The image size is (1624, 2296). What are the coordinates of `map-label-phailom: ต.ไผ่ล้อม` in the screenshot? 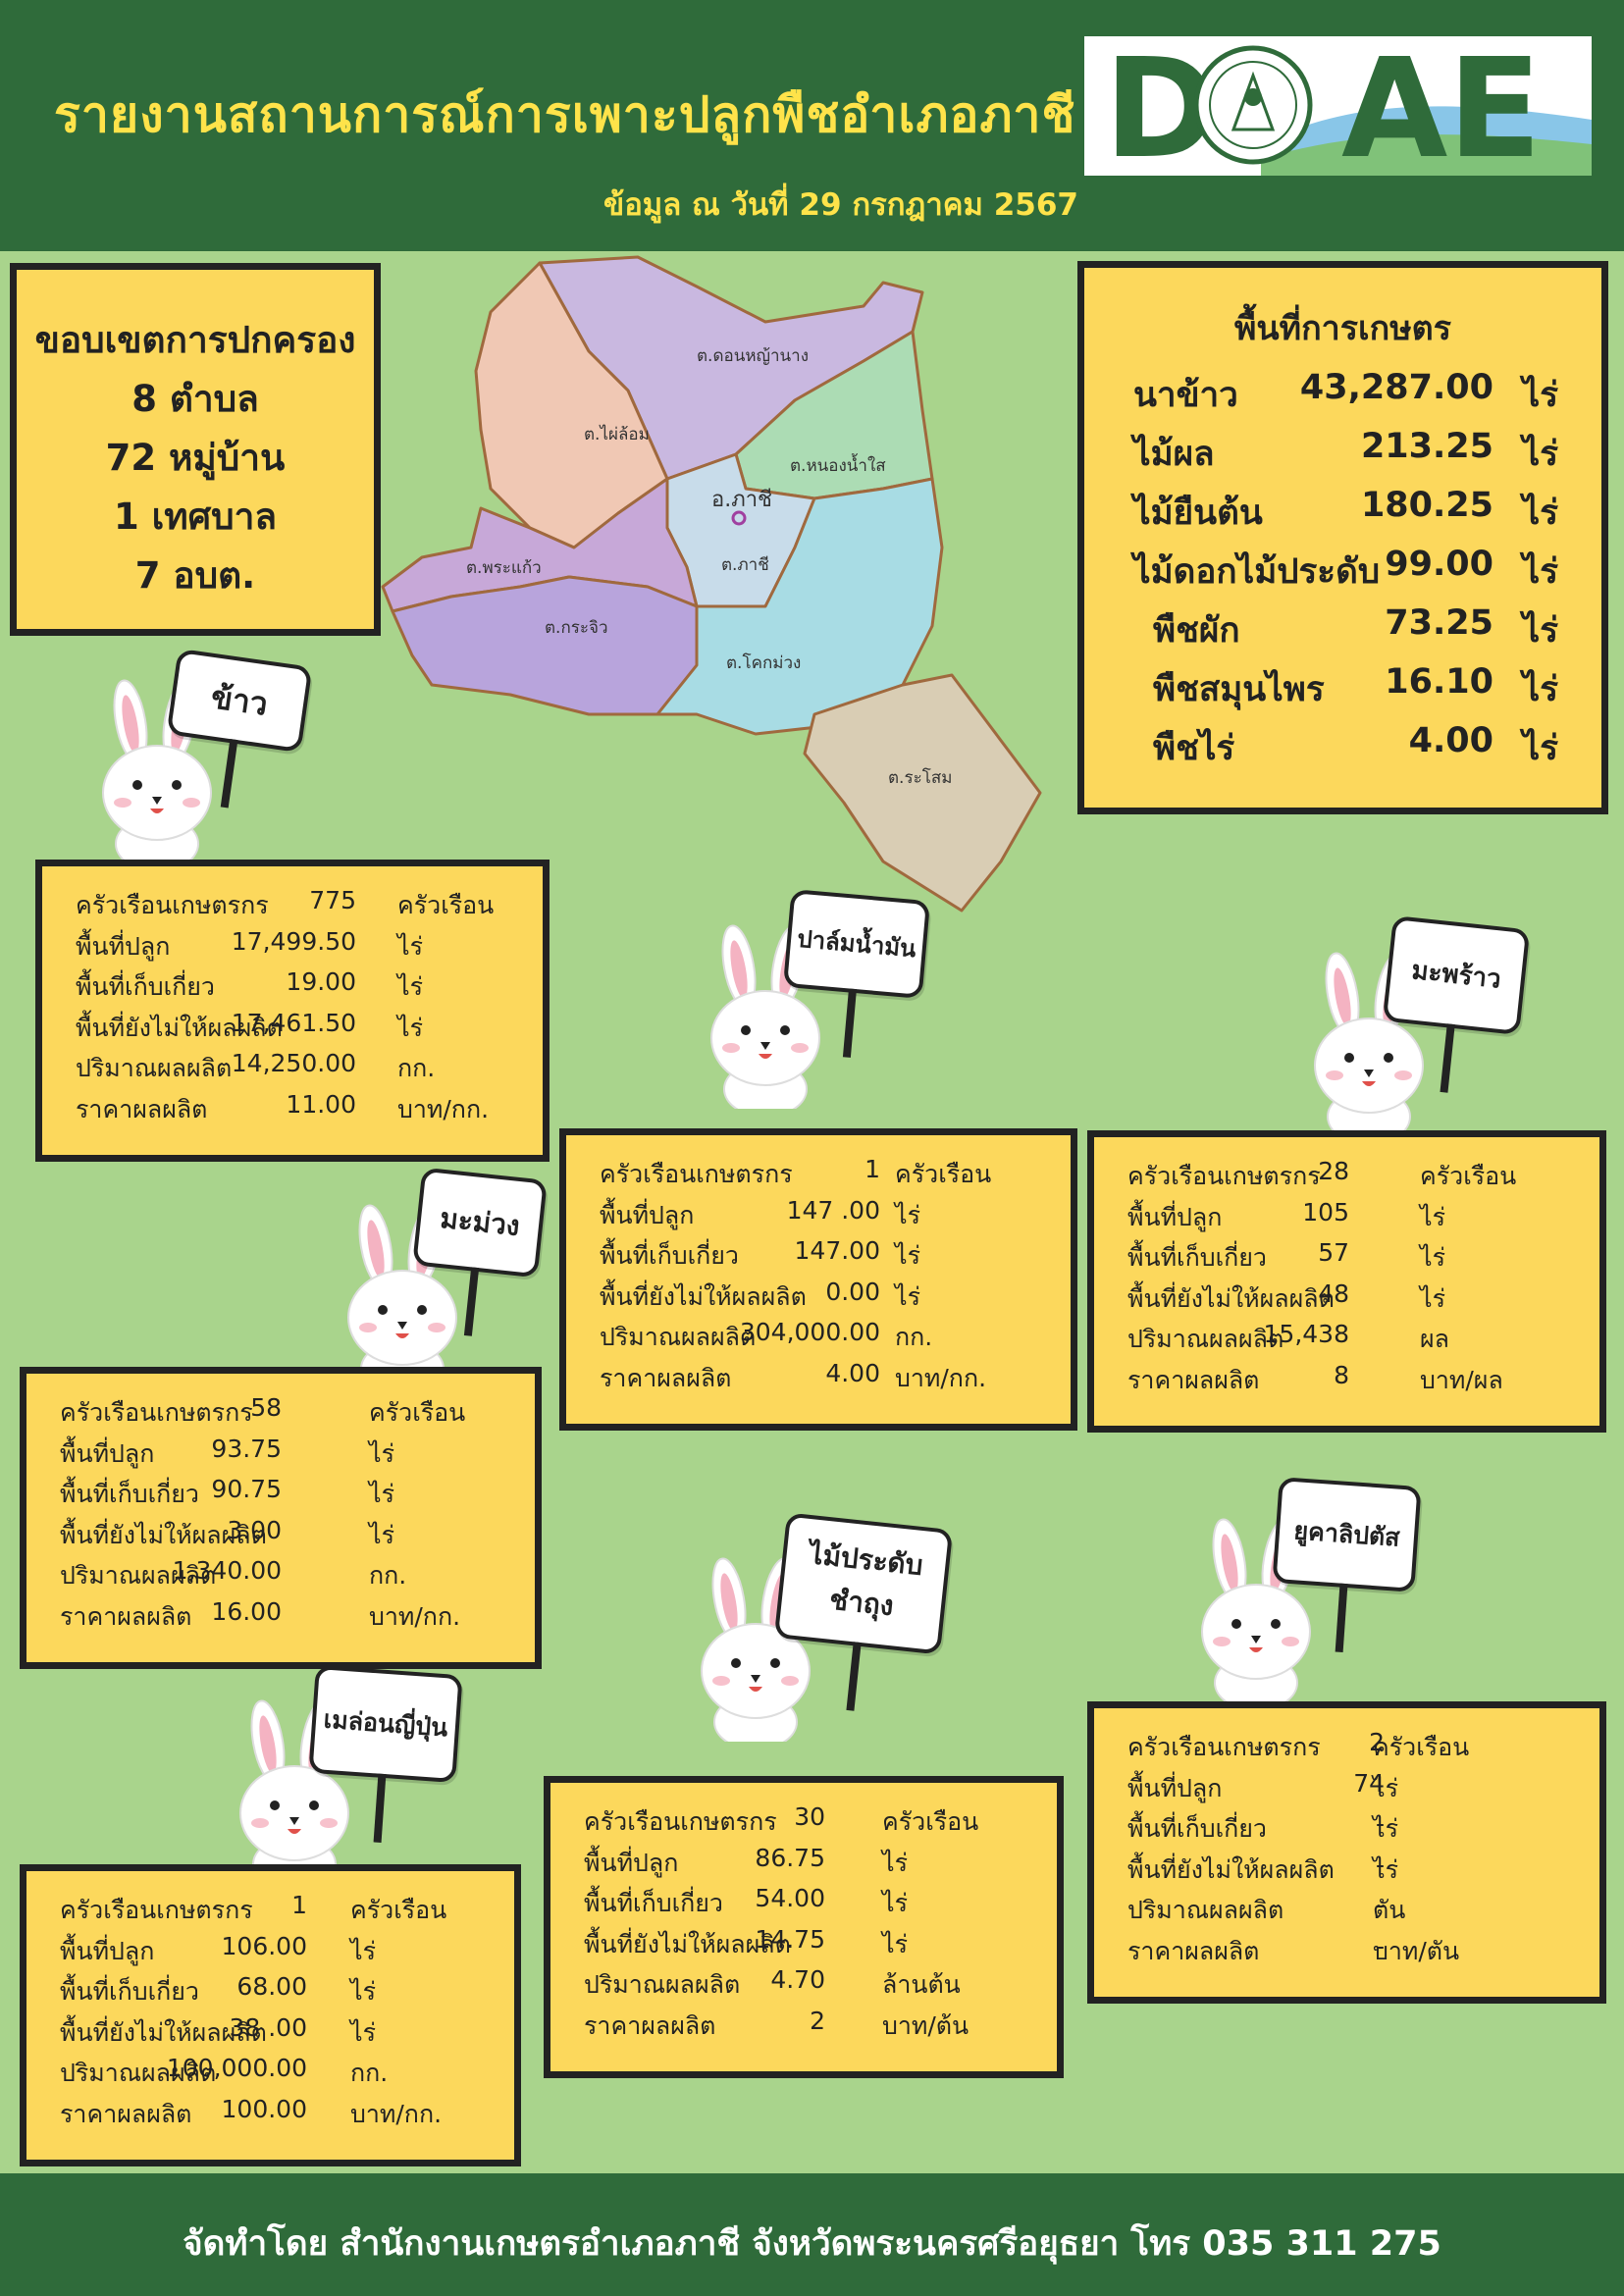 It's located at (617, 434).